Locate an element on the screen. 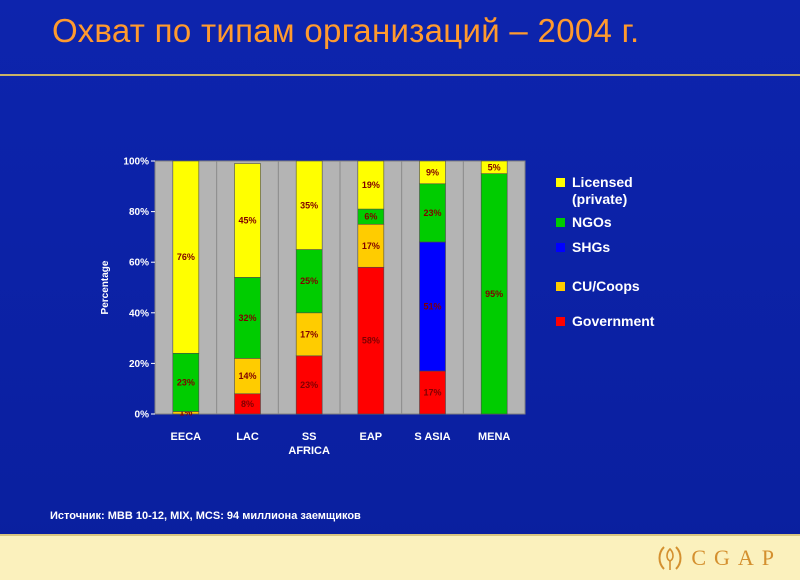  bar-data-label: 5% is located at coordinates (494, 167).